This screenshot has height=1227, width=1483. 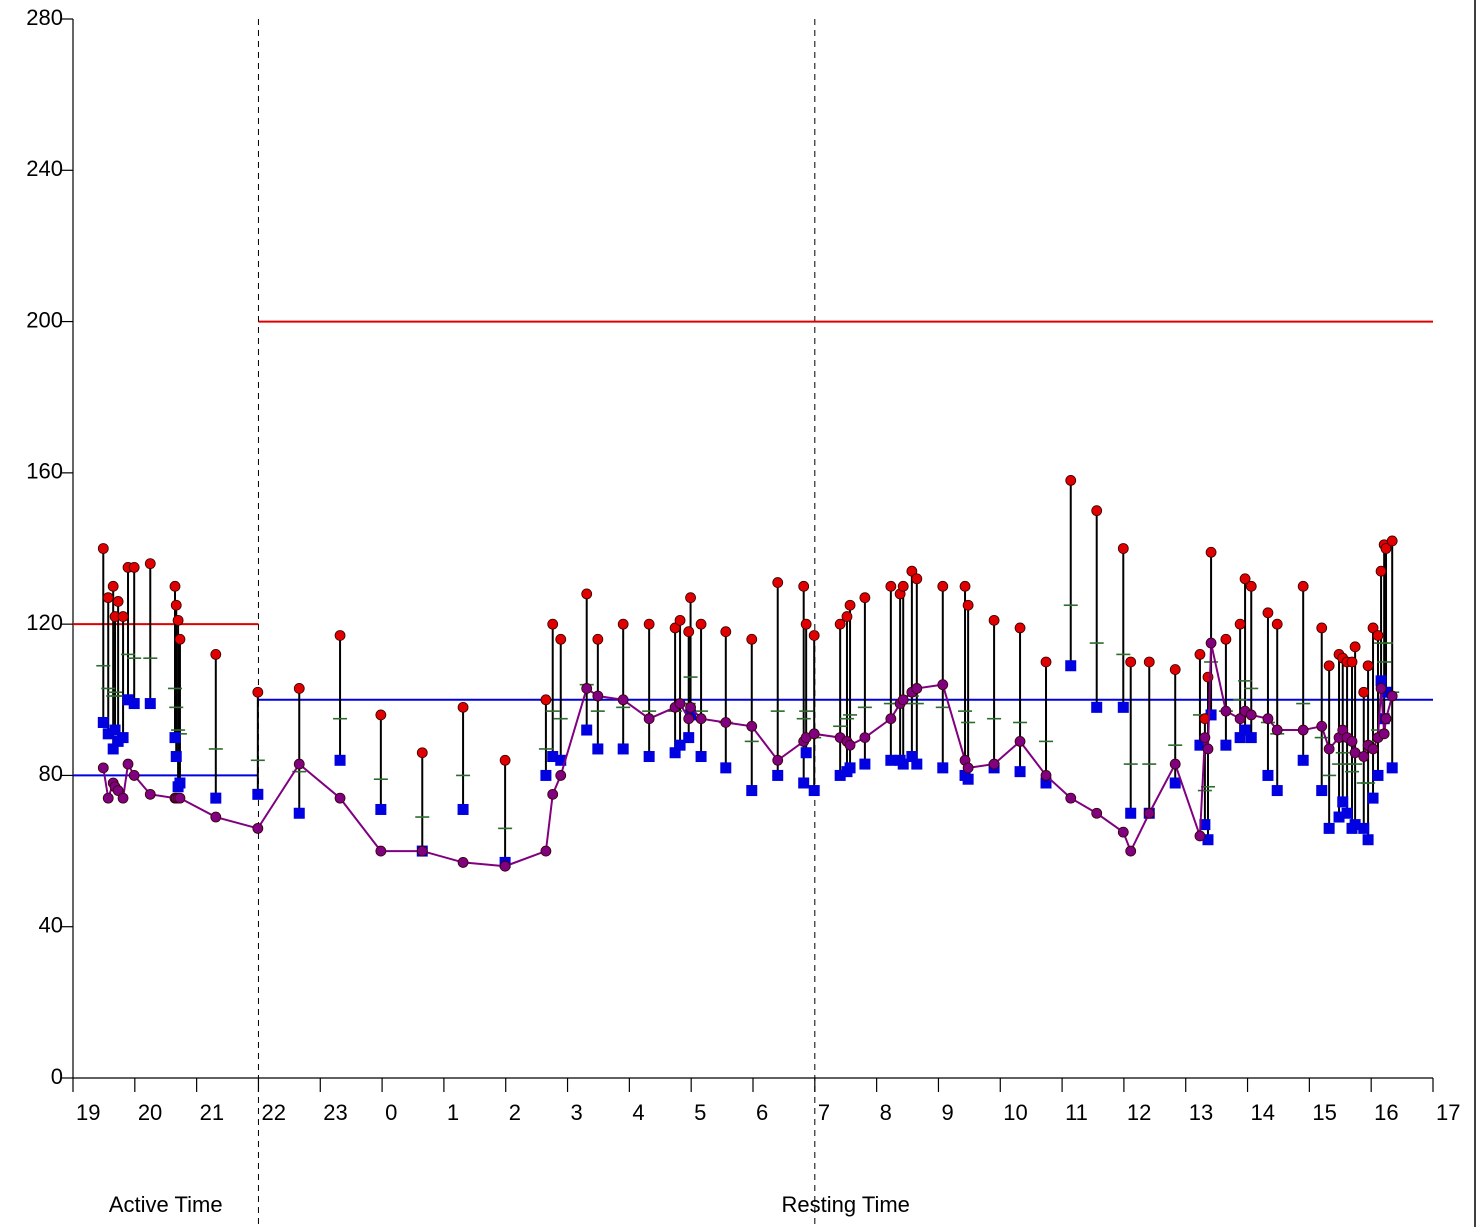 What do you see at coordinates (51, 925) in the screenshot?
I see `y-tick-label: 40` at bounding box center [51, 925].